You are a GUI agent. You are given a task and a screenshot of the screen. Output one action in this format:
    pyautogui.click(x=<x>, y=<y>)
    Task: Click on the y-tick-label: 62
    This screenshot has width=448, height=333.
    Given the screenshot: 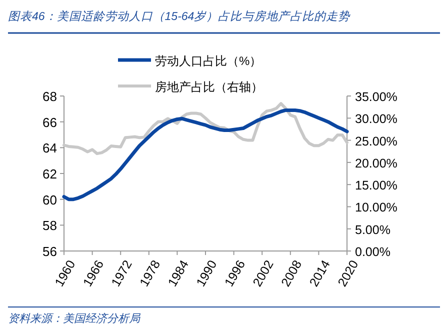 What is the action you would take?
    pyautogui.click(x=49, y=174)
    